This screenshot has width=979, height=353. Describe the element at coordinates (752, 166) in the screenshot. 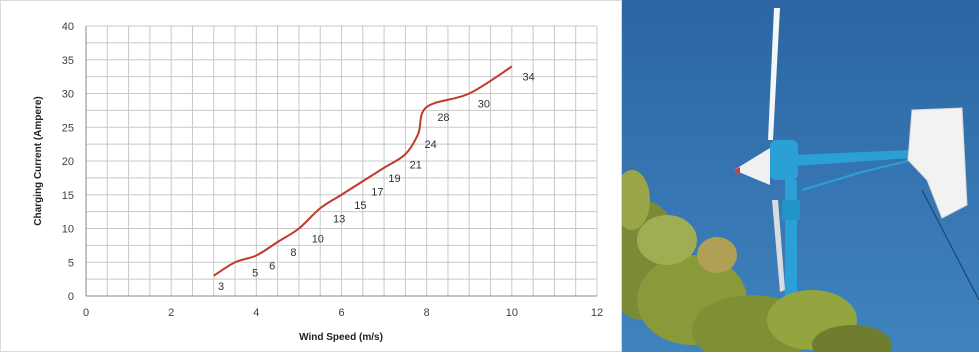

I see `nose-cone` at that location.